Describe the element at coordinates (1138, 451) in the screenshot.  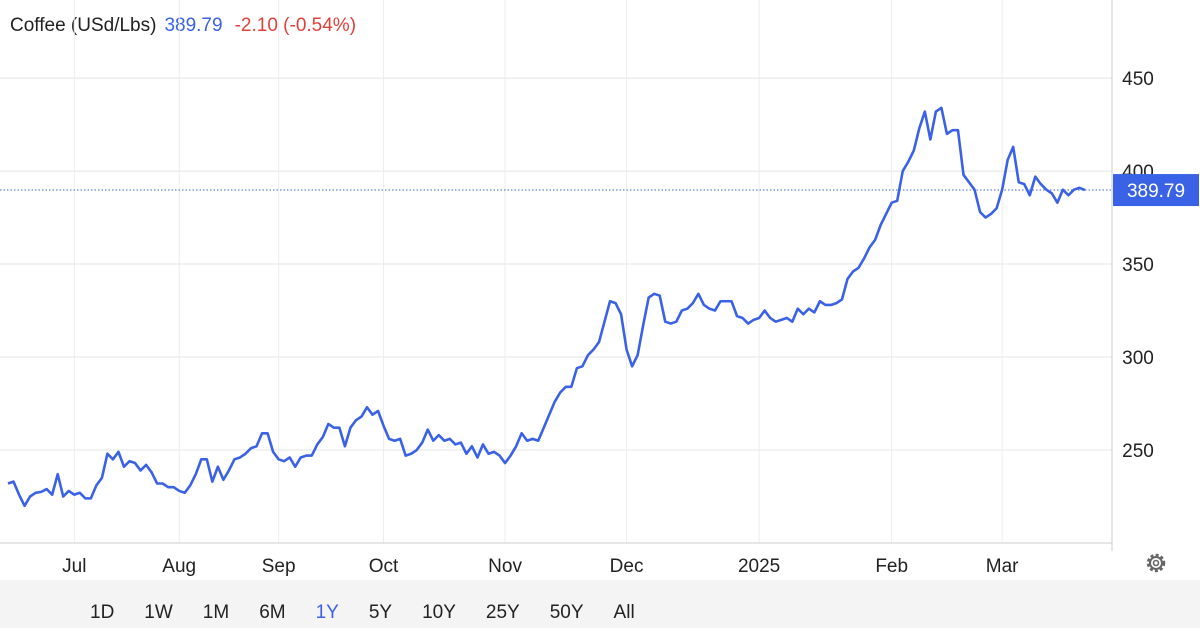
I see `y-tick-label: 250` at that location.